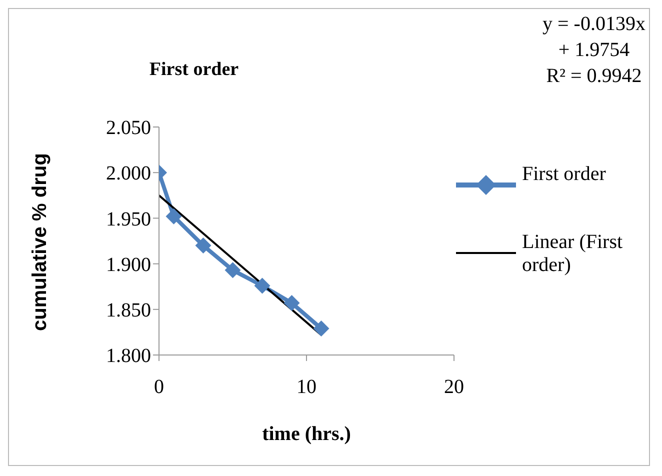  I want to click on legend-label: Linear (First order), so click(573, 254).